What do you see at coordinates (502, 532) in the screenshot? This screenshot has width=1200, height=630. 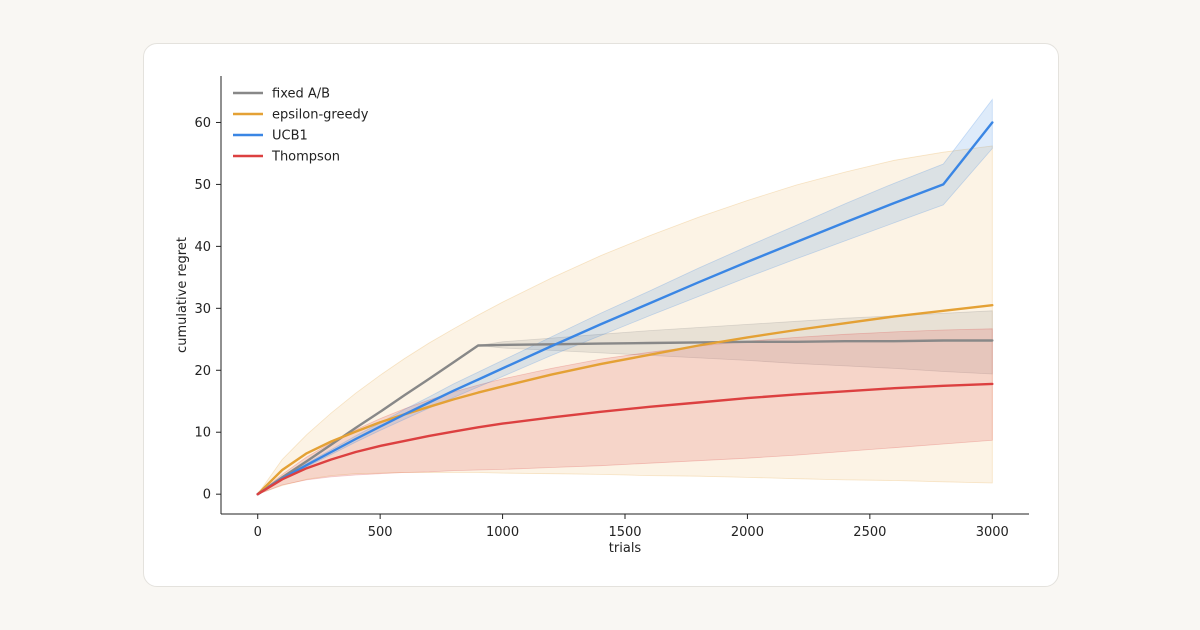 I see `x-tick-label: 1000` at bounding box center [502, 532].